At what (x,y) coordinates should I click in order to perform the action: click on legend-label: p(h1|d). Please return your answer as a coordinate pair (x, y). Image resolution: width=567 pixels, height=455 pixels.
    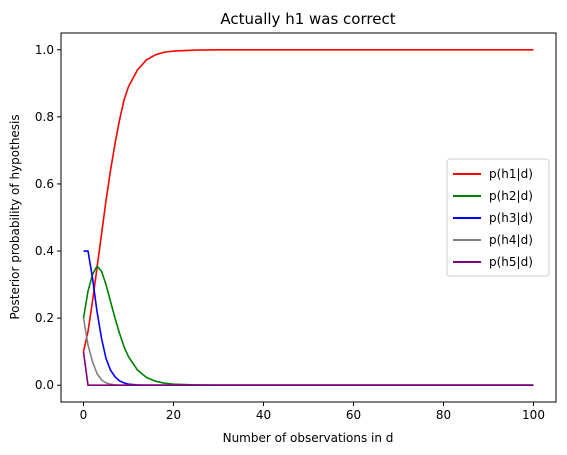
    Looking at the image, I should click on (511, 174).